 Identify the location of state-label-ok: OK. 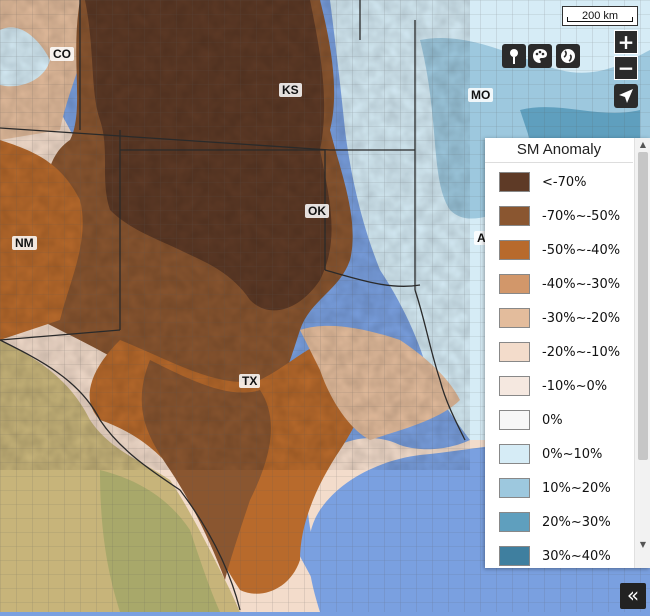
(317, 211).